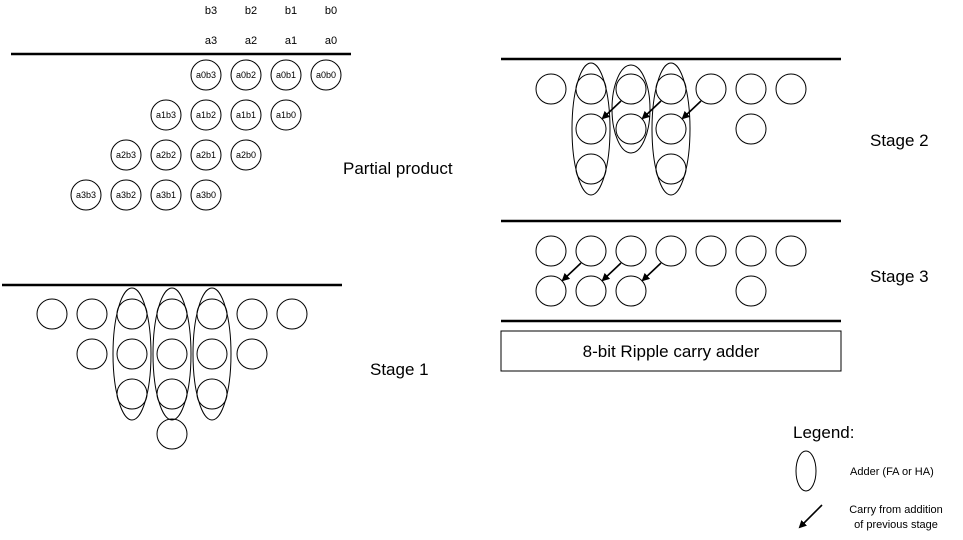  Describe the element at coordinates (251, 11) in the screenshot. I see `bit-b2: b2` at that location.